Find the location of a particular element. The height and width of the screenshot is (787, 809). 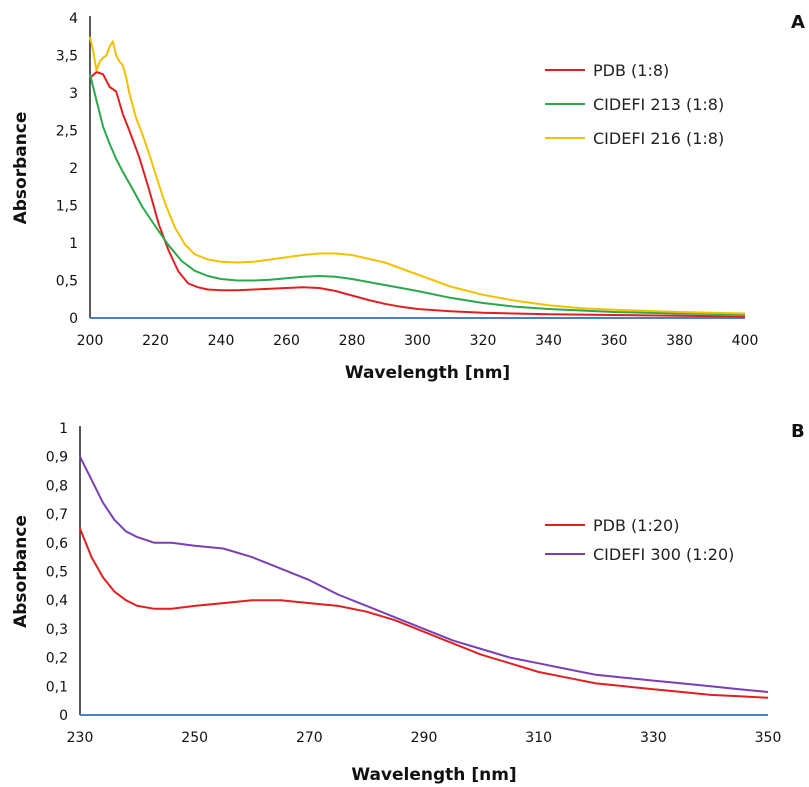

legend-label: CIDEFI 213 (1:8) is located at coordinates (658, 104).